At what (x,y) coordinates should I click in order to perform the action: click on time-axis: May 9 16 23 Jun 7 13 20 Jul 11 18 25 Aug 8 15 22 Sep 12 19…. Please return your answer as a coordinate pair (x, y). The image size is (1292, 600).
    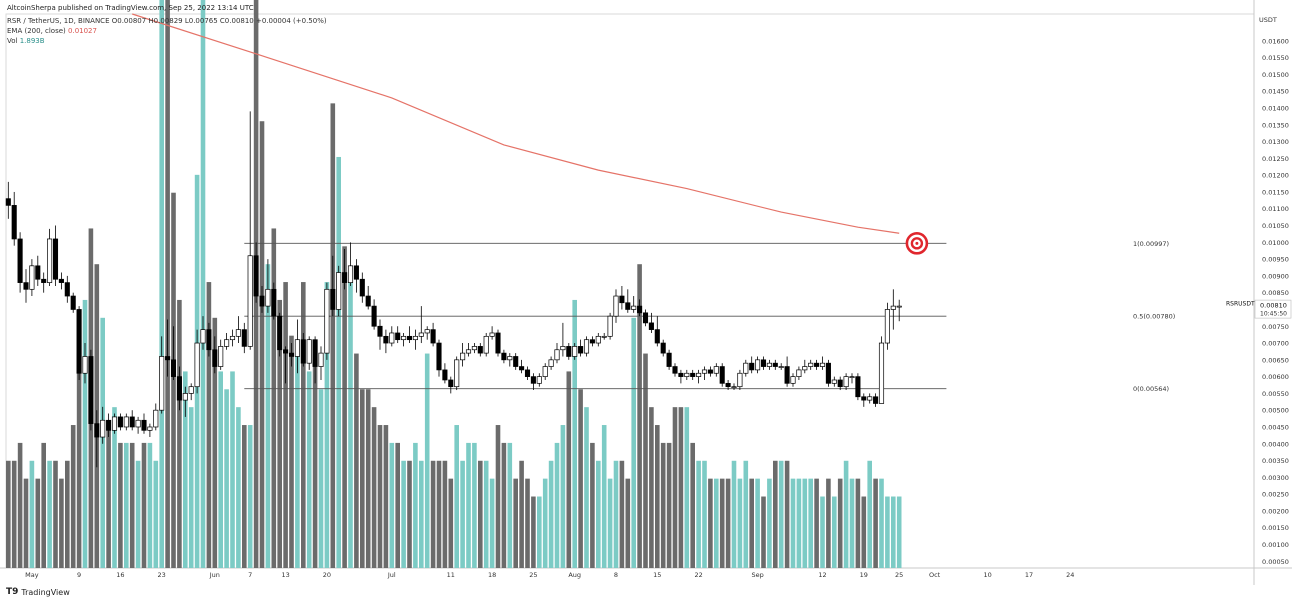
    Looking at the image, I should click on (549, 575).